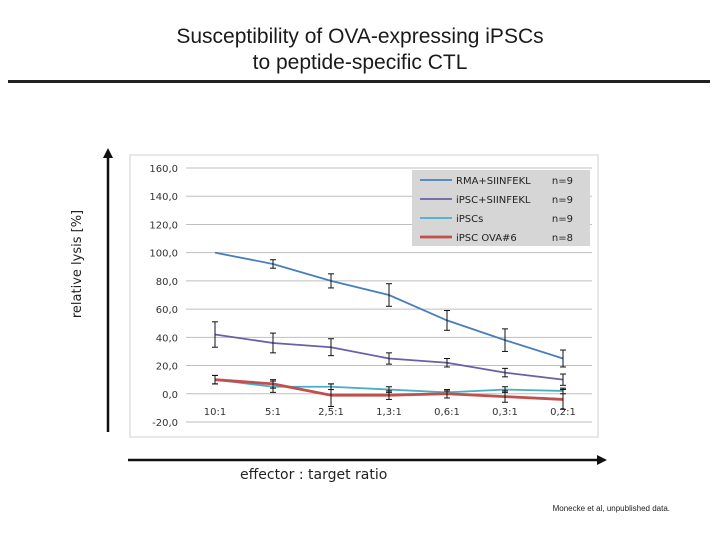 The width and height of the screenshot is (720, 540). What do you see at coordinates (167, 282) in the screenshot?
I see `y-tick-label: 80,0` at bounding box center [167, 282].